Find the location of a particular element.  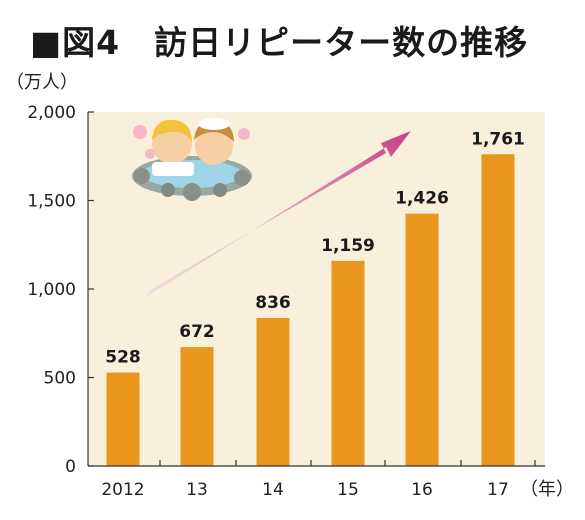

value-label-17: 1,761 is located at coordinates (498, 139).